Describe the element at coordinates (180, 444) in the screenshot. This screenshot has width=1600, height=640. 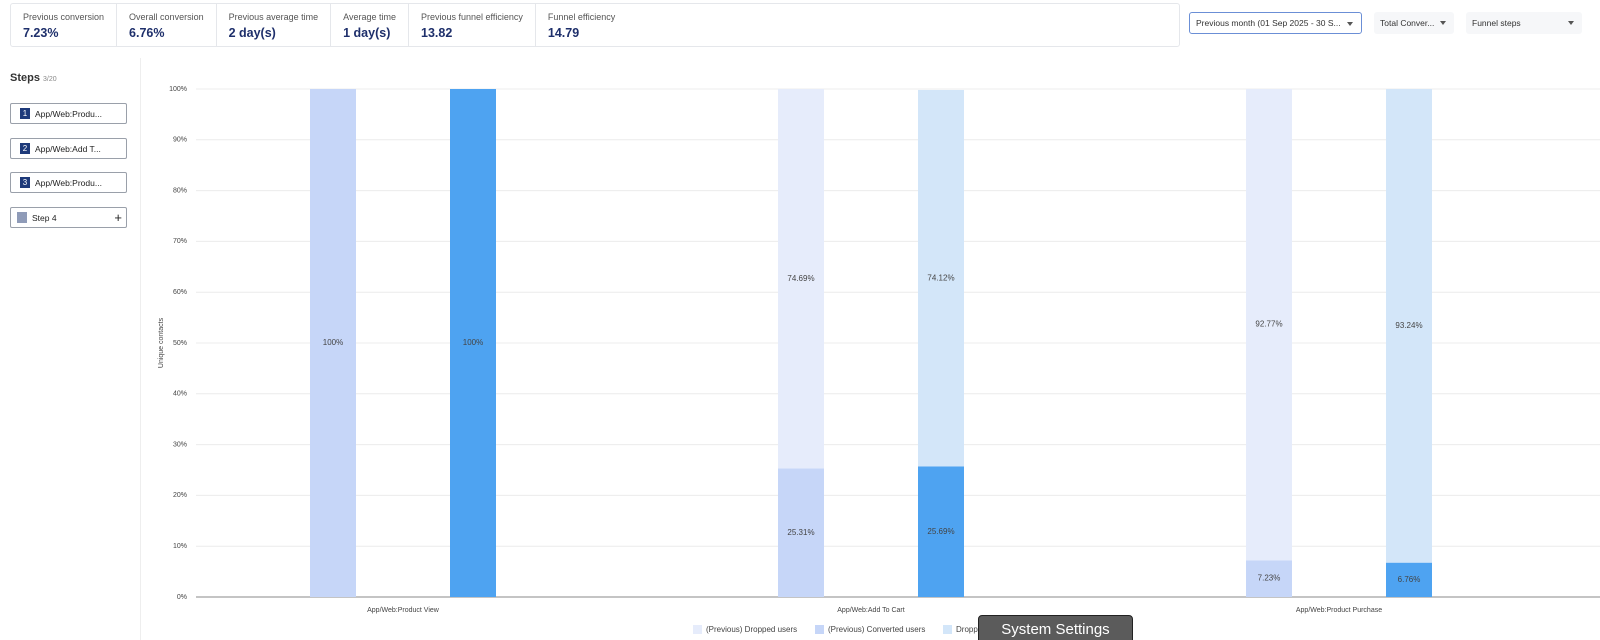
I see `y-tick-label: 30%` at that location.